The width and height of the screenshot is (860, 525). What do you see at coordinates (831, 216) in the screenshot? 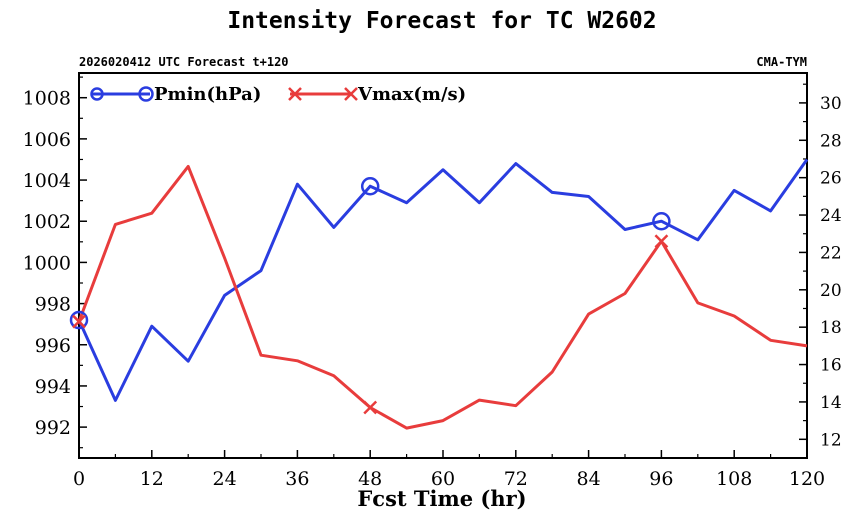
I see `y-right-tick-label: 24` at bounding box center [831, 216].